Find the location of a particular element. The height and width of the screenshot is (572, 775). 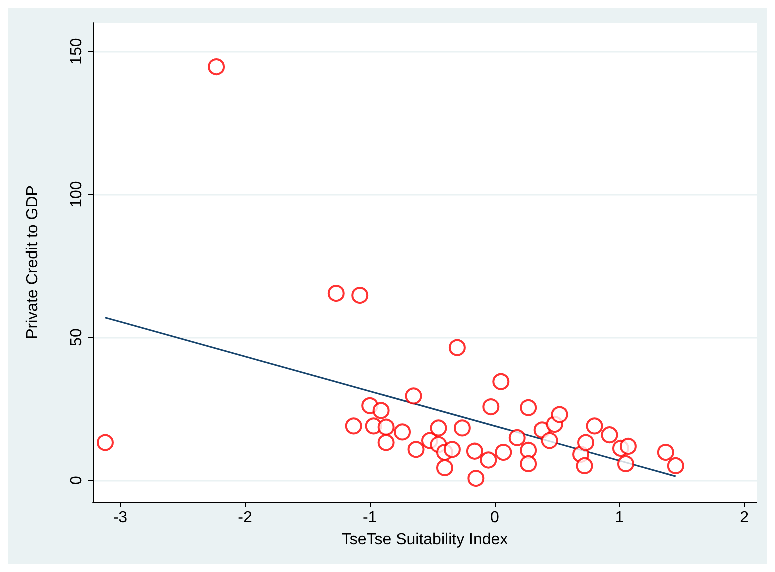

y-axis-title: Private Credit to GDP is located at coordinates (33, 263).